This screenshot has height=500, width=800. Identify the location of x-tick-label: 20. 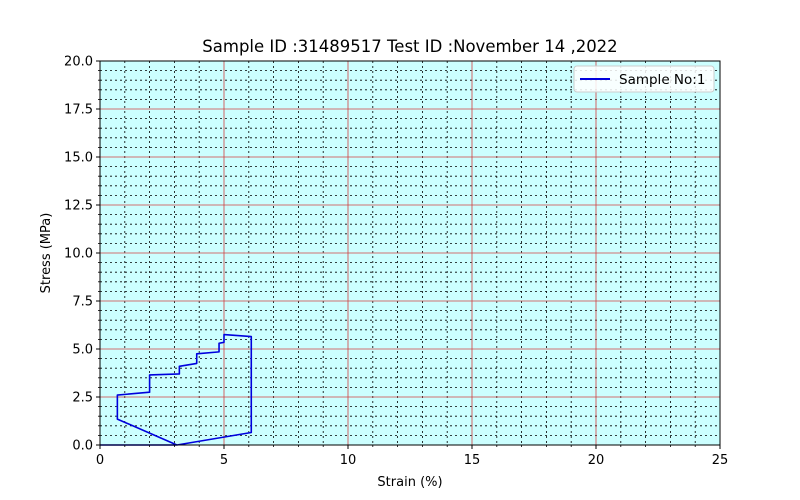
(596, 460).